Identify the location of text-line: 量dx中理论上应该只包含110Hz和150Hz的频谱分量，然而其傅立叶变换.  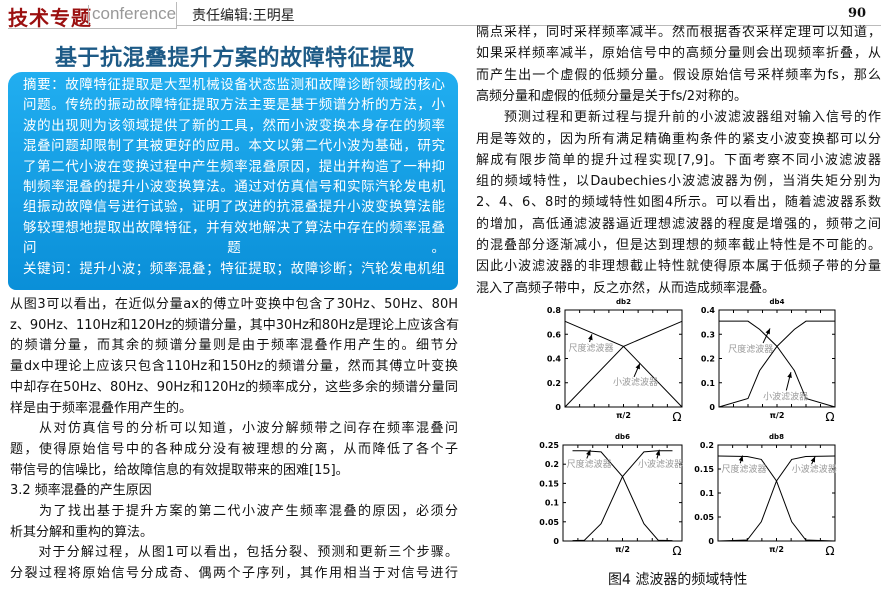
(234, 367).